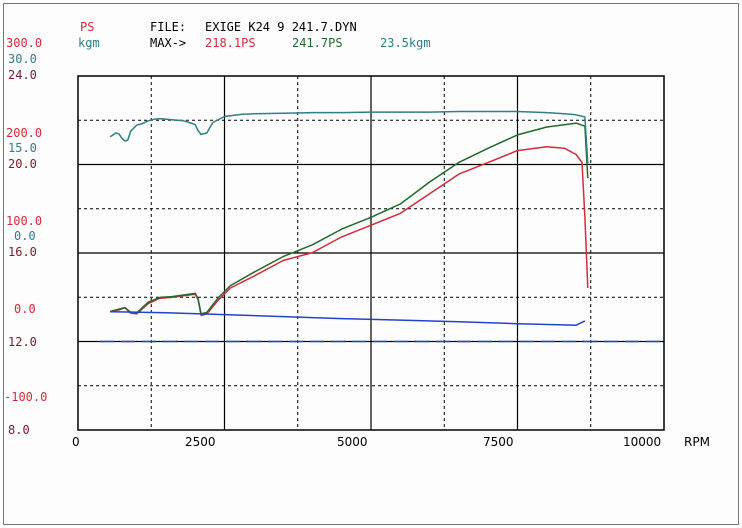 The width and height of the screenshot is (742, 528). Describe the element at coordinates (76, 442) in the screenshot. I see `x-tick-0: 0` at that location.